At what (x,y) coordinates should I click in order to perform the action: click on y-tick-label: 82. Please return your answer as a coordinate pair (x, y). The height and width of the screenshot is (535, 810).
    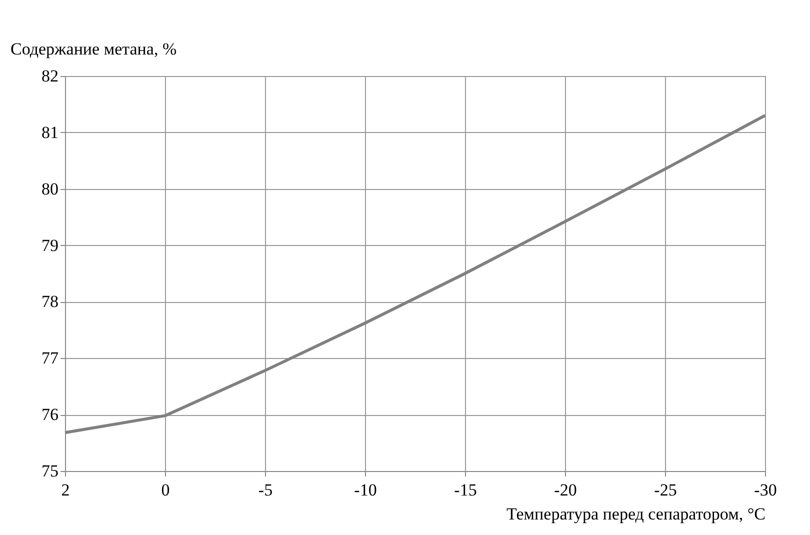
    Looking at the image, I should click on (50, 76).